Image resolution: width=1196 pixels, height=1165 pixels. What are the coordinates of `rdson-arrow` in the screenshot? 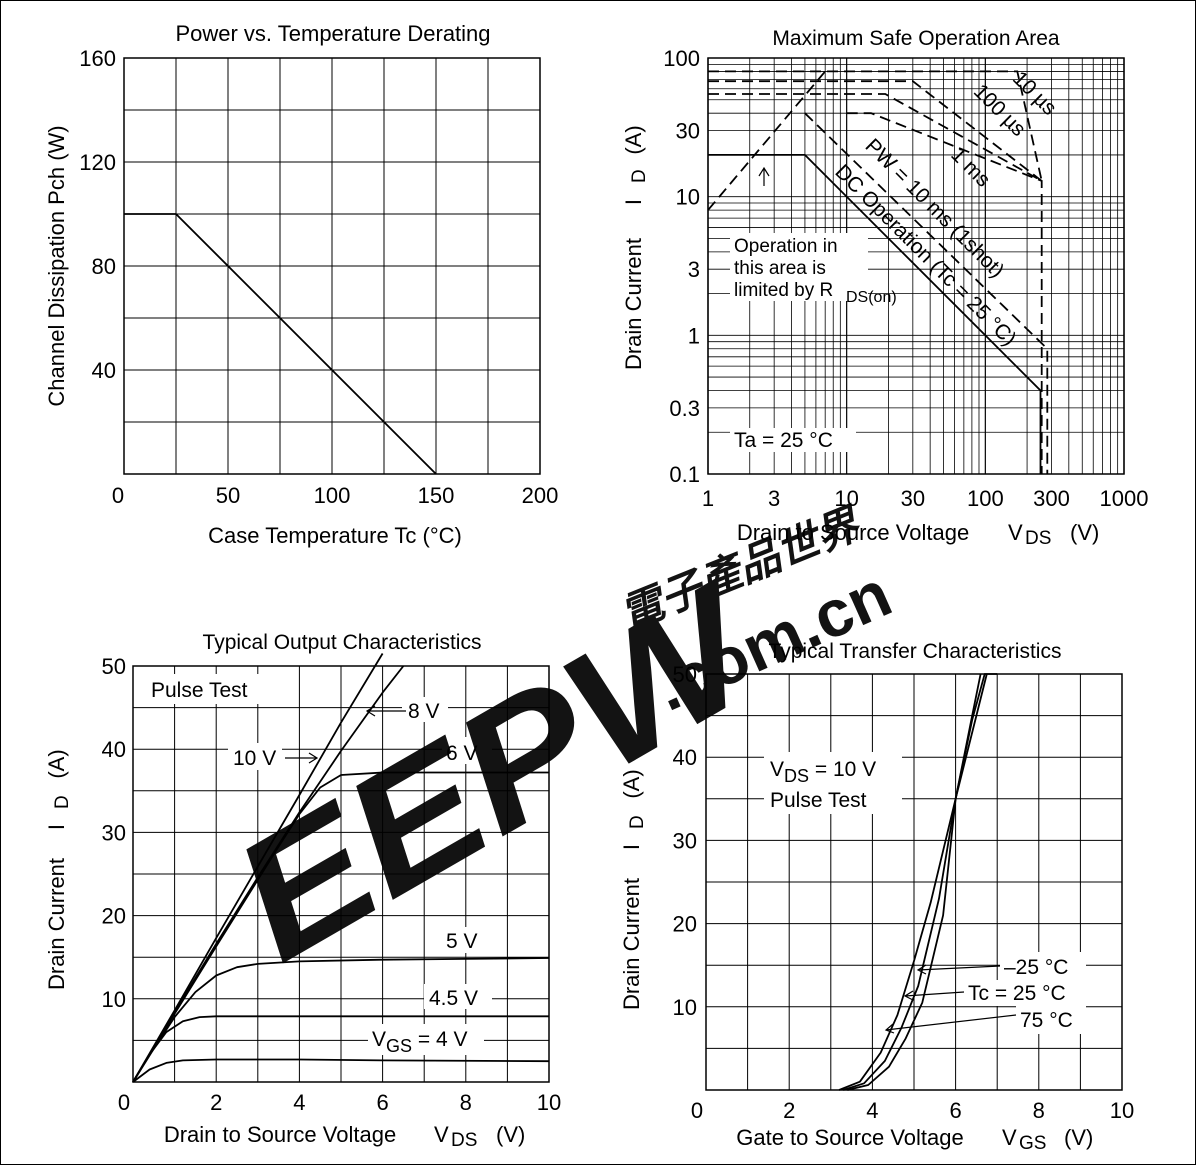 It's located at (764, 176).